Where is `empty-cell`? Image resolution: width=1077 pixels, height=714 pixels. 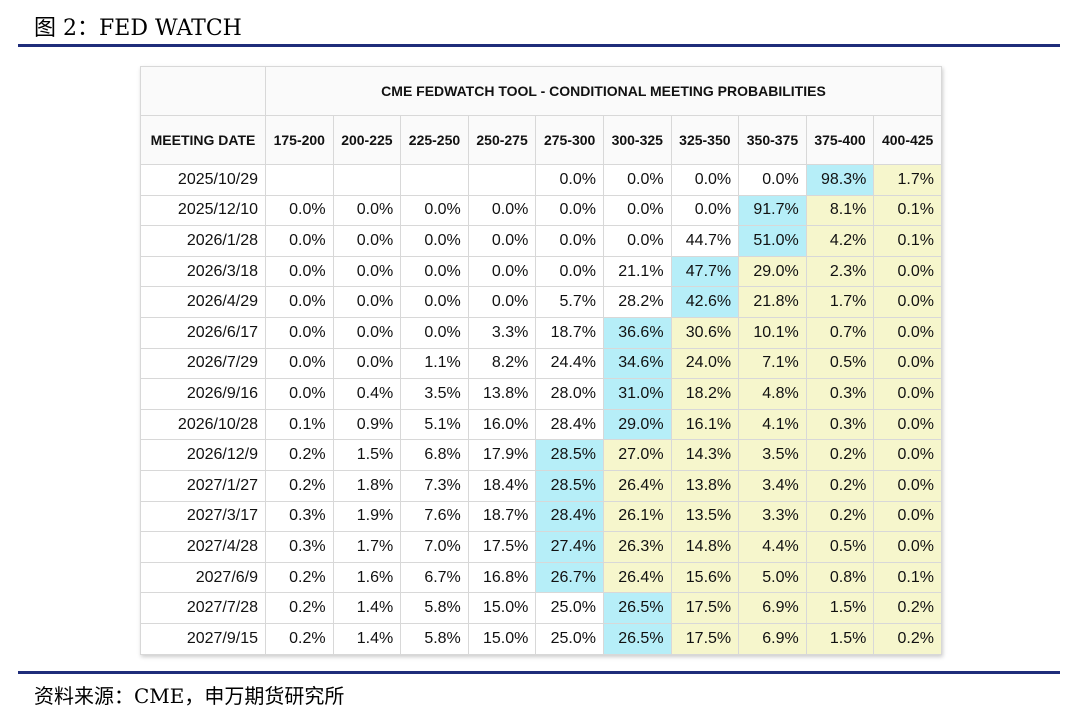
empty-cell is located at coordinates (299, 180).